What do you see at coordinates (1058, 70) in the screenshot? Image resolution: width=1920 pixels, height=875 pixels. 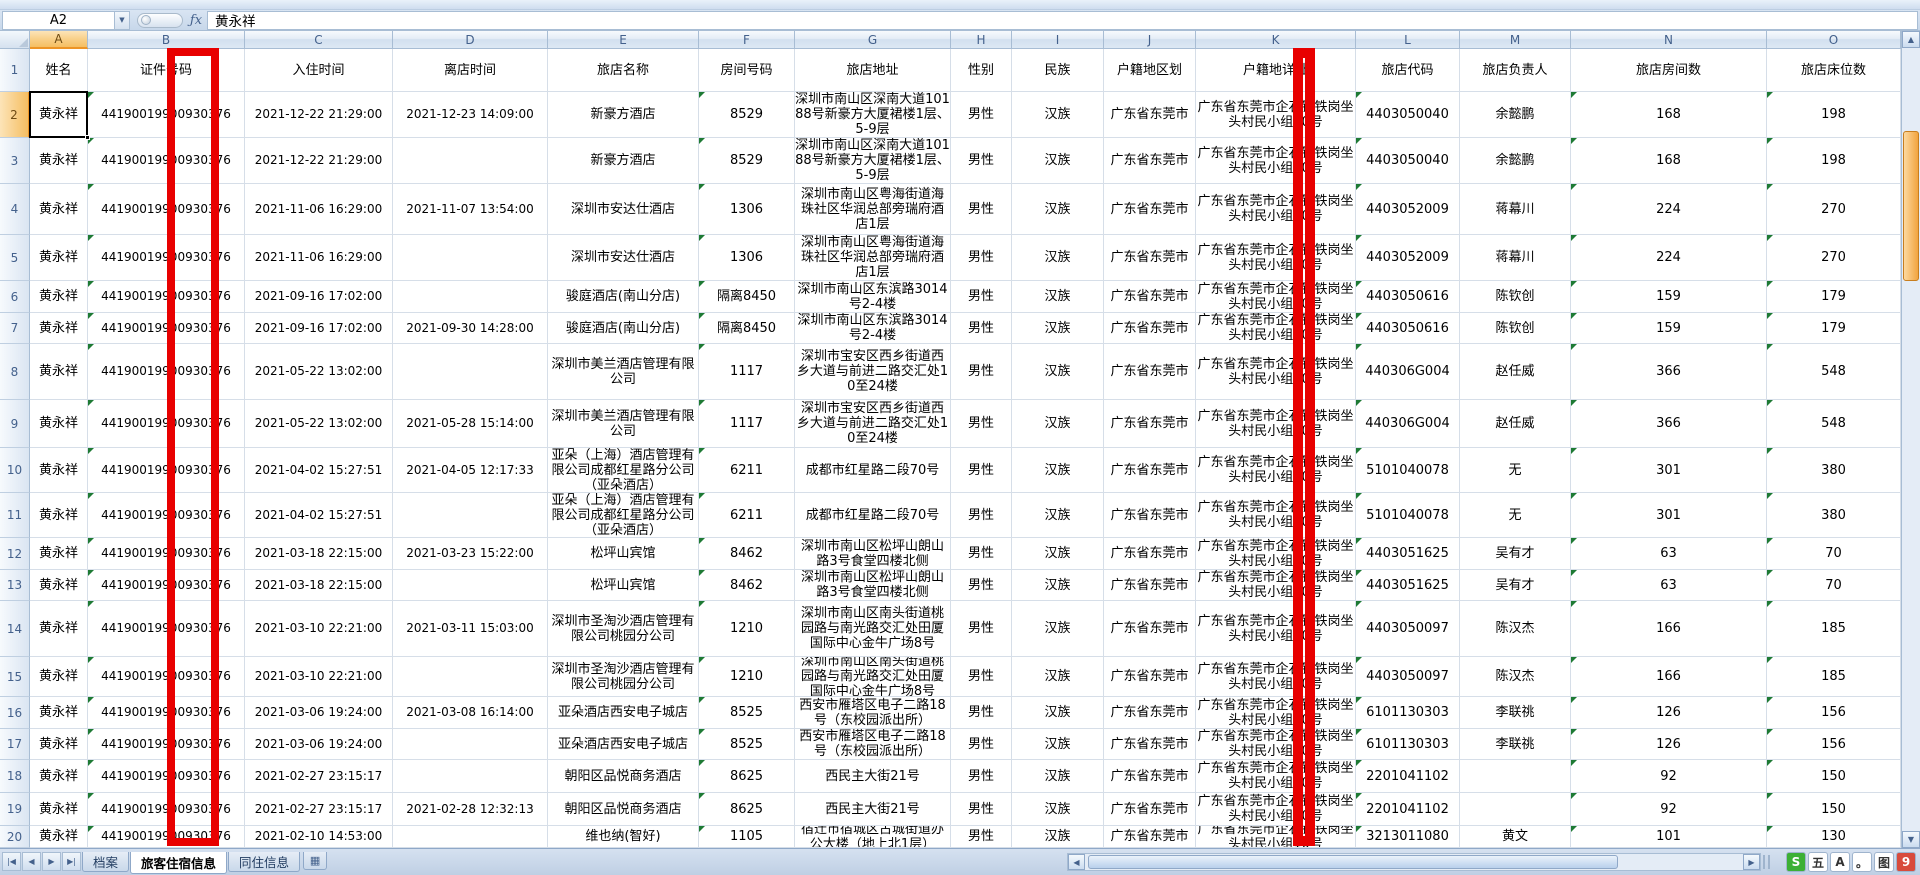 I see `header-cell-I1: 民族` at bounding box center [1058, 70].